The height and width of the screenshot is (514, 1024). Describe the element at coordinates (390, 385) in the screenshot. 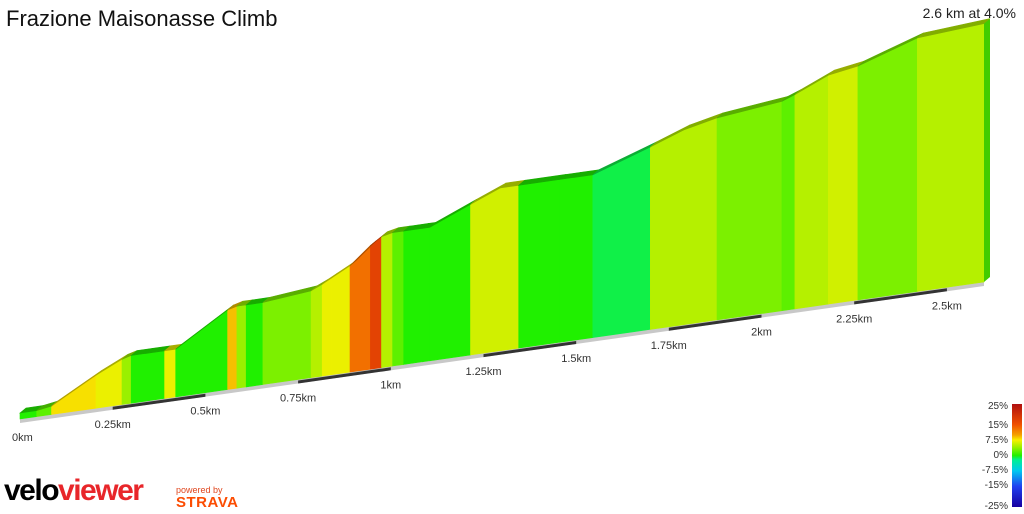

I see `distance-tick-label: 1km` at that location.